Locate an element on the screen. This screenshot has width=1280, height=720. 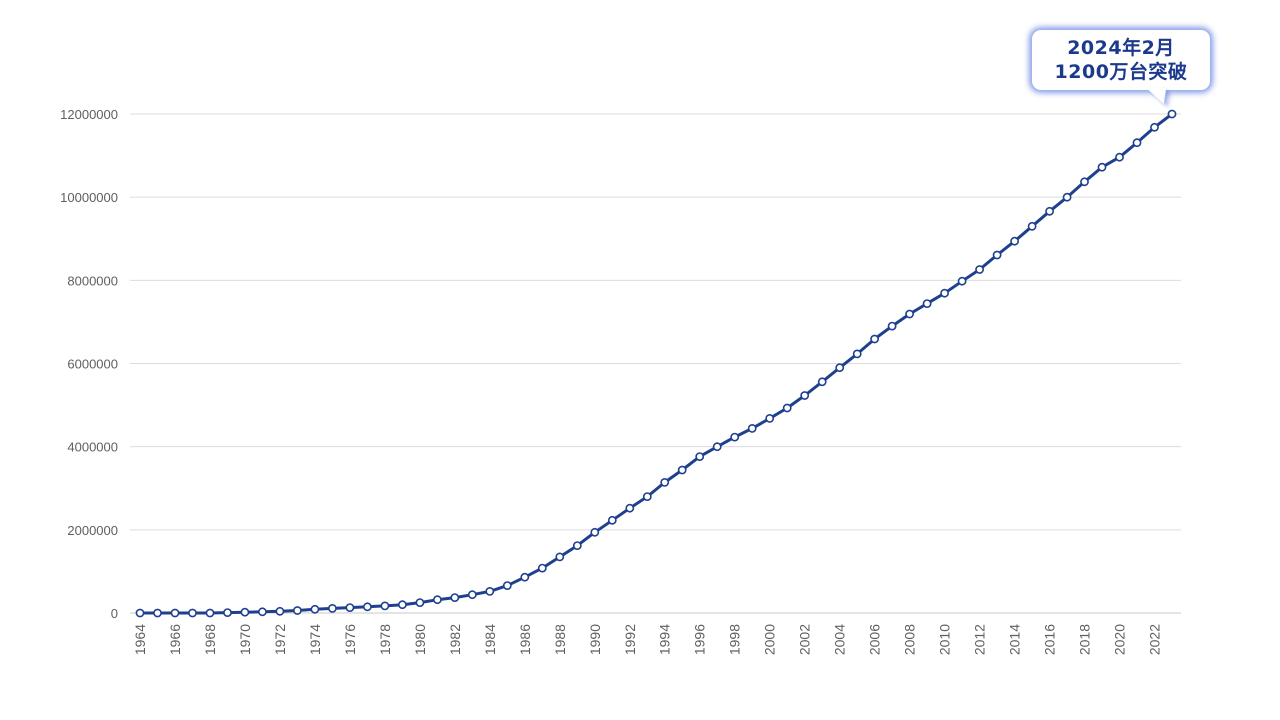
annotation-callout: 2024年2月 1200万台突破 is located at coordinates (1121, 60).